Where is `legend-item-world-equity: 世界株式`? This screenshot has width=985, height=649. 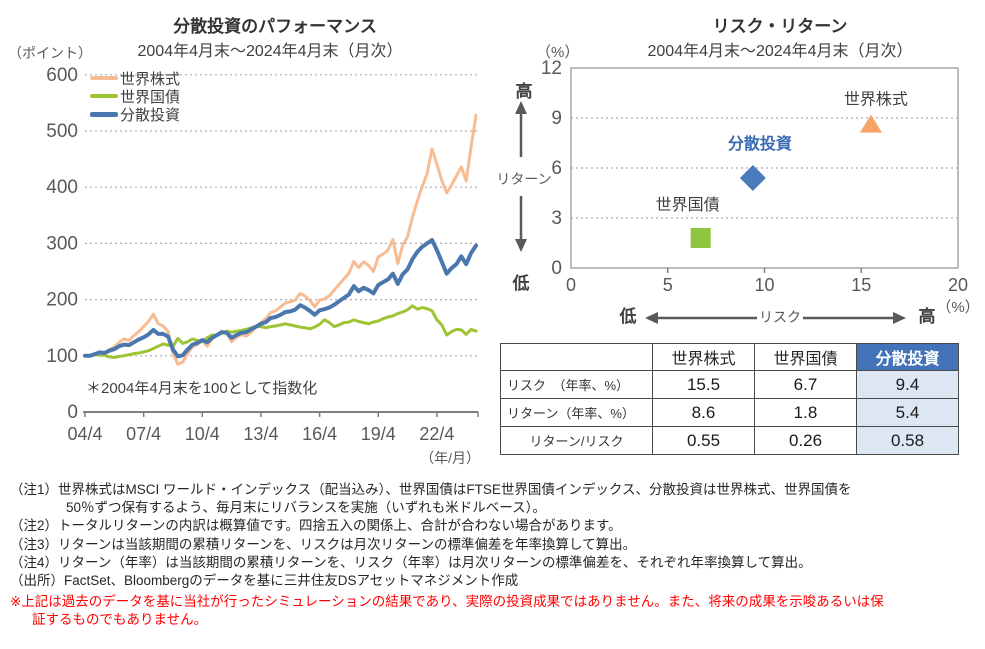
legend-item-world-equity: 世界株式 is located at coordinates (135, 78).